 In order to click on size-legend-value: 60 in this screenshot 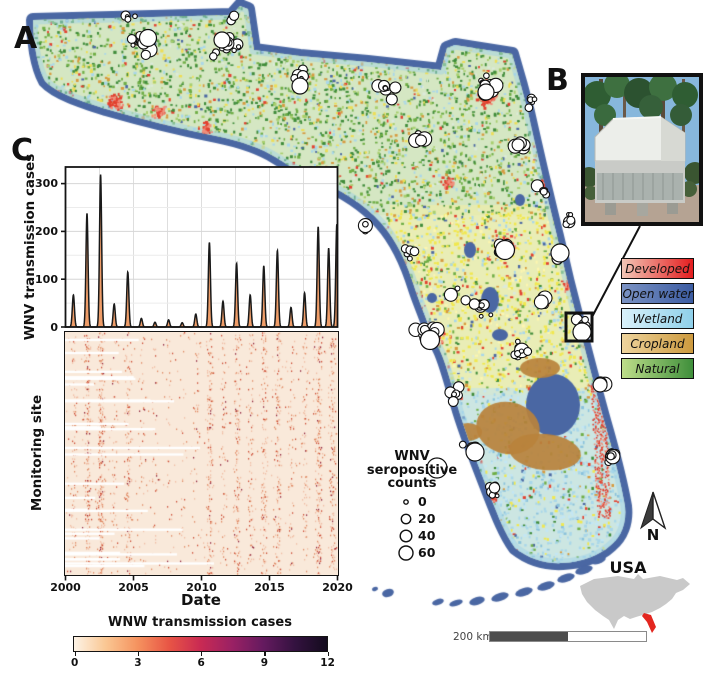, I will do `click(427, 552)`.